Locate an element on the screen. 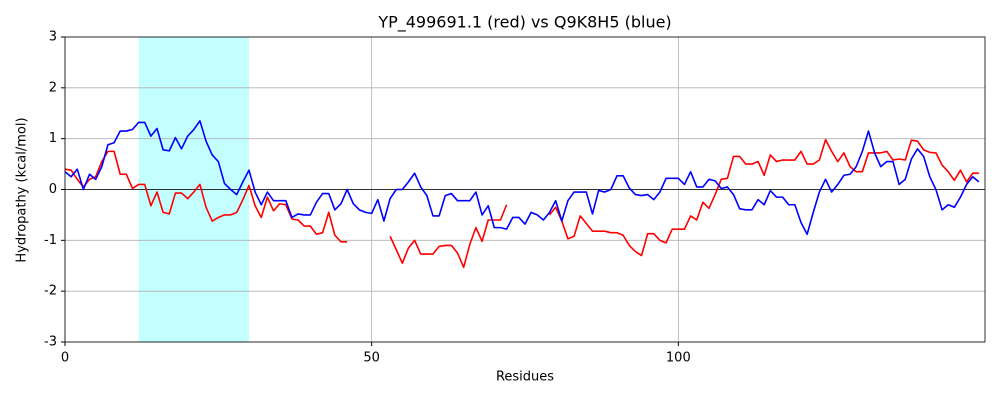  y-tick-label: 2 is located at coordinates (53, 87).